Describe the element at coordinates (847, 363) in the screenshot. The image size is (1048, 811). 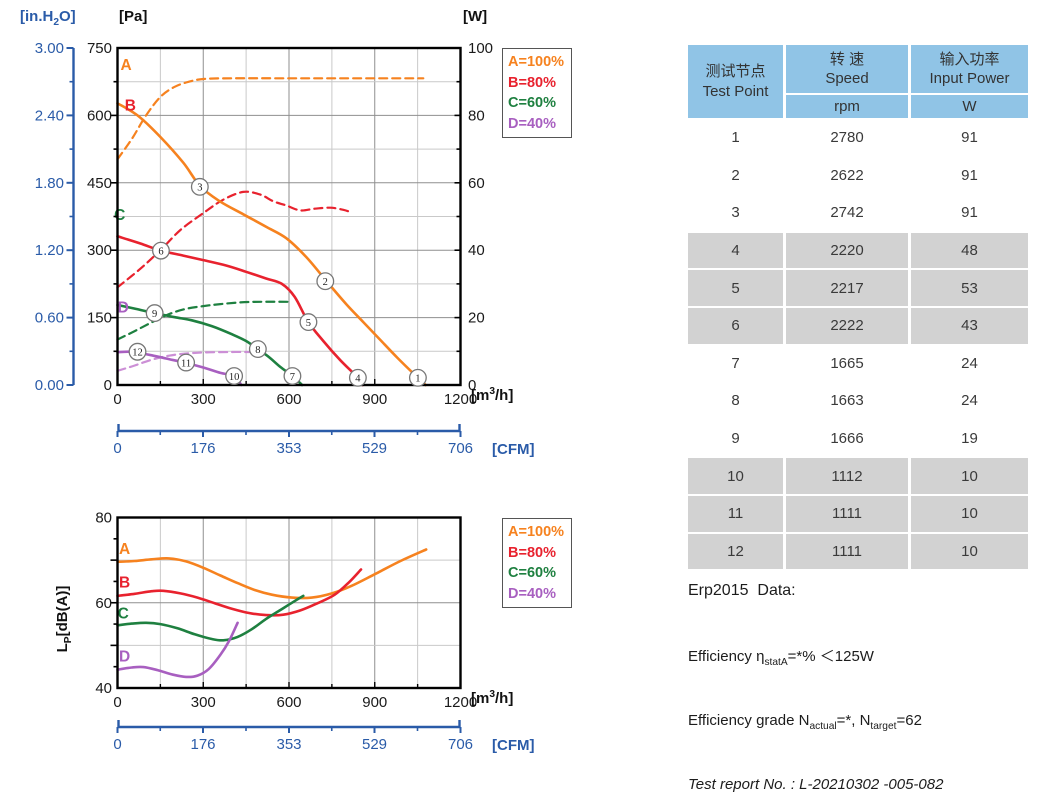
I see `rpm-cell: 1665` at that location.